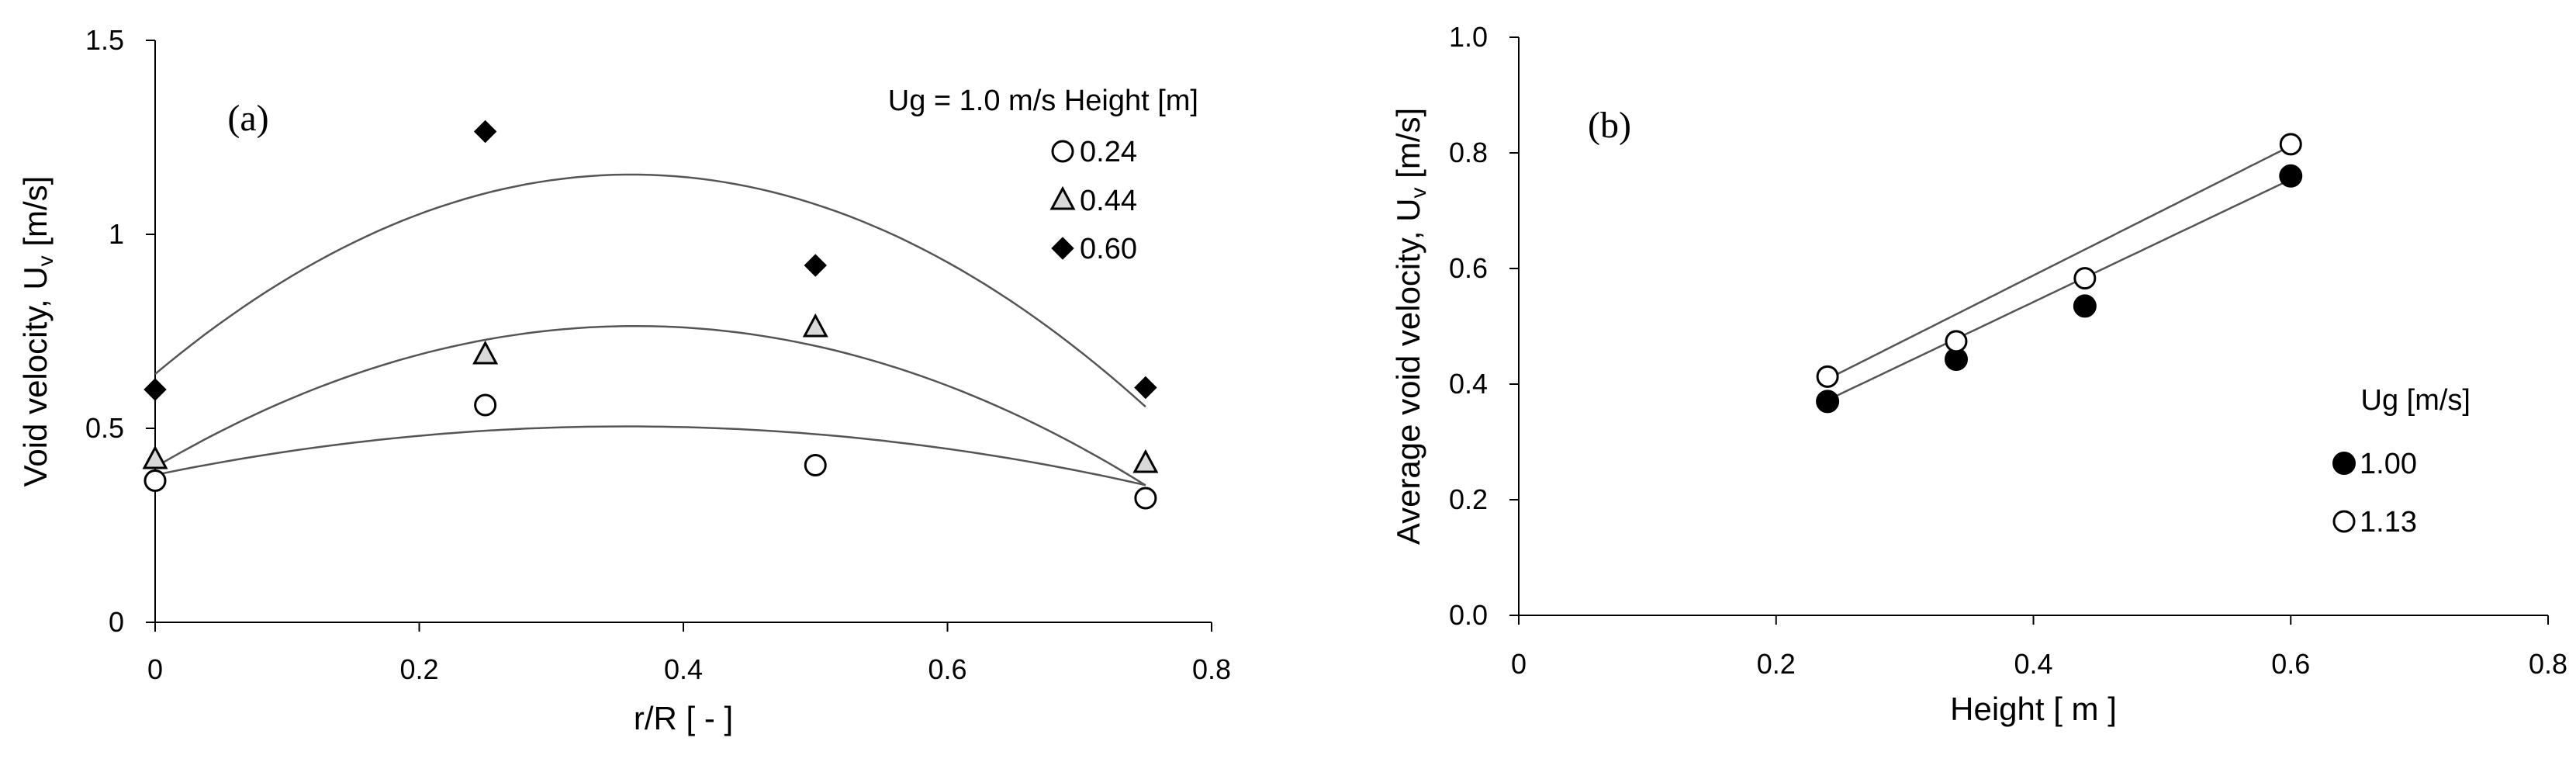  What do you see at coordinates (2388, 522) in the screenshot?
I see `legend-label: 1.13` at bounding box center [2388, 522].